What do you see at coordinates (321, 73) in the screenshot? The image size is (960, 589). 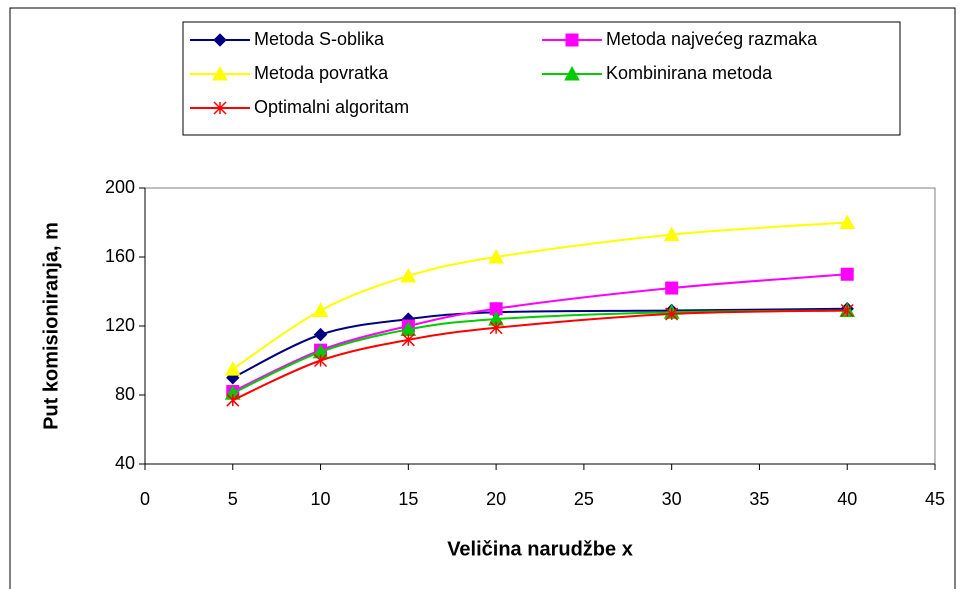 I see `legend-label: Metoda povratka` at bounding box center [321, 73].